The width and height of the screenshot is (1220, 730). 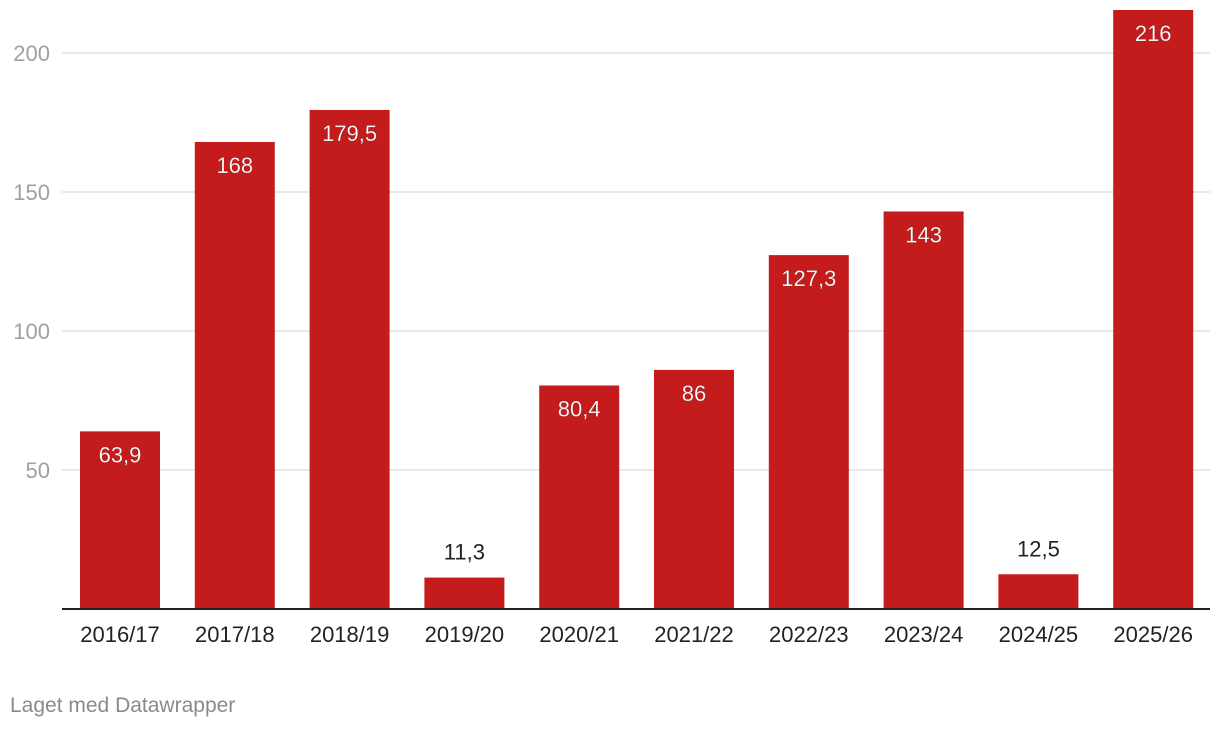 What do you see at coordinates (31, 262) in the screenshot?
I see `y-axis-tick-labels: 50 100 150 200` at bounding box center [31, 262].